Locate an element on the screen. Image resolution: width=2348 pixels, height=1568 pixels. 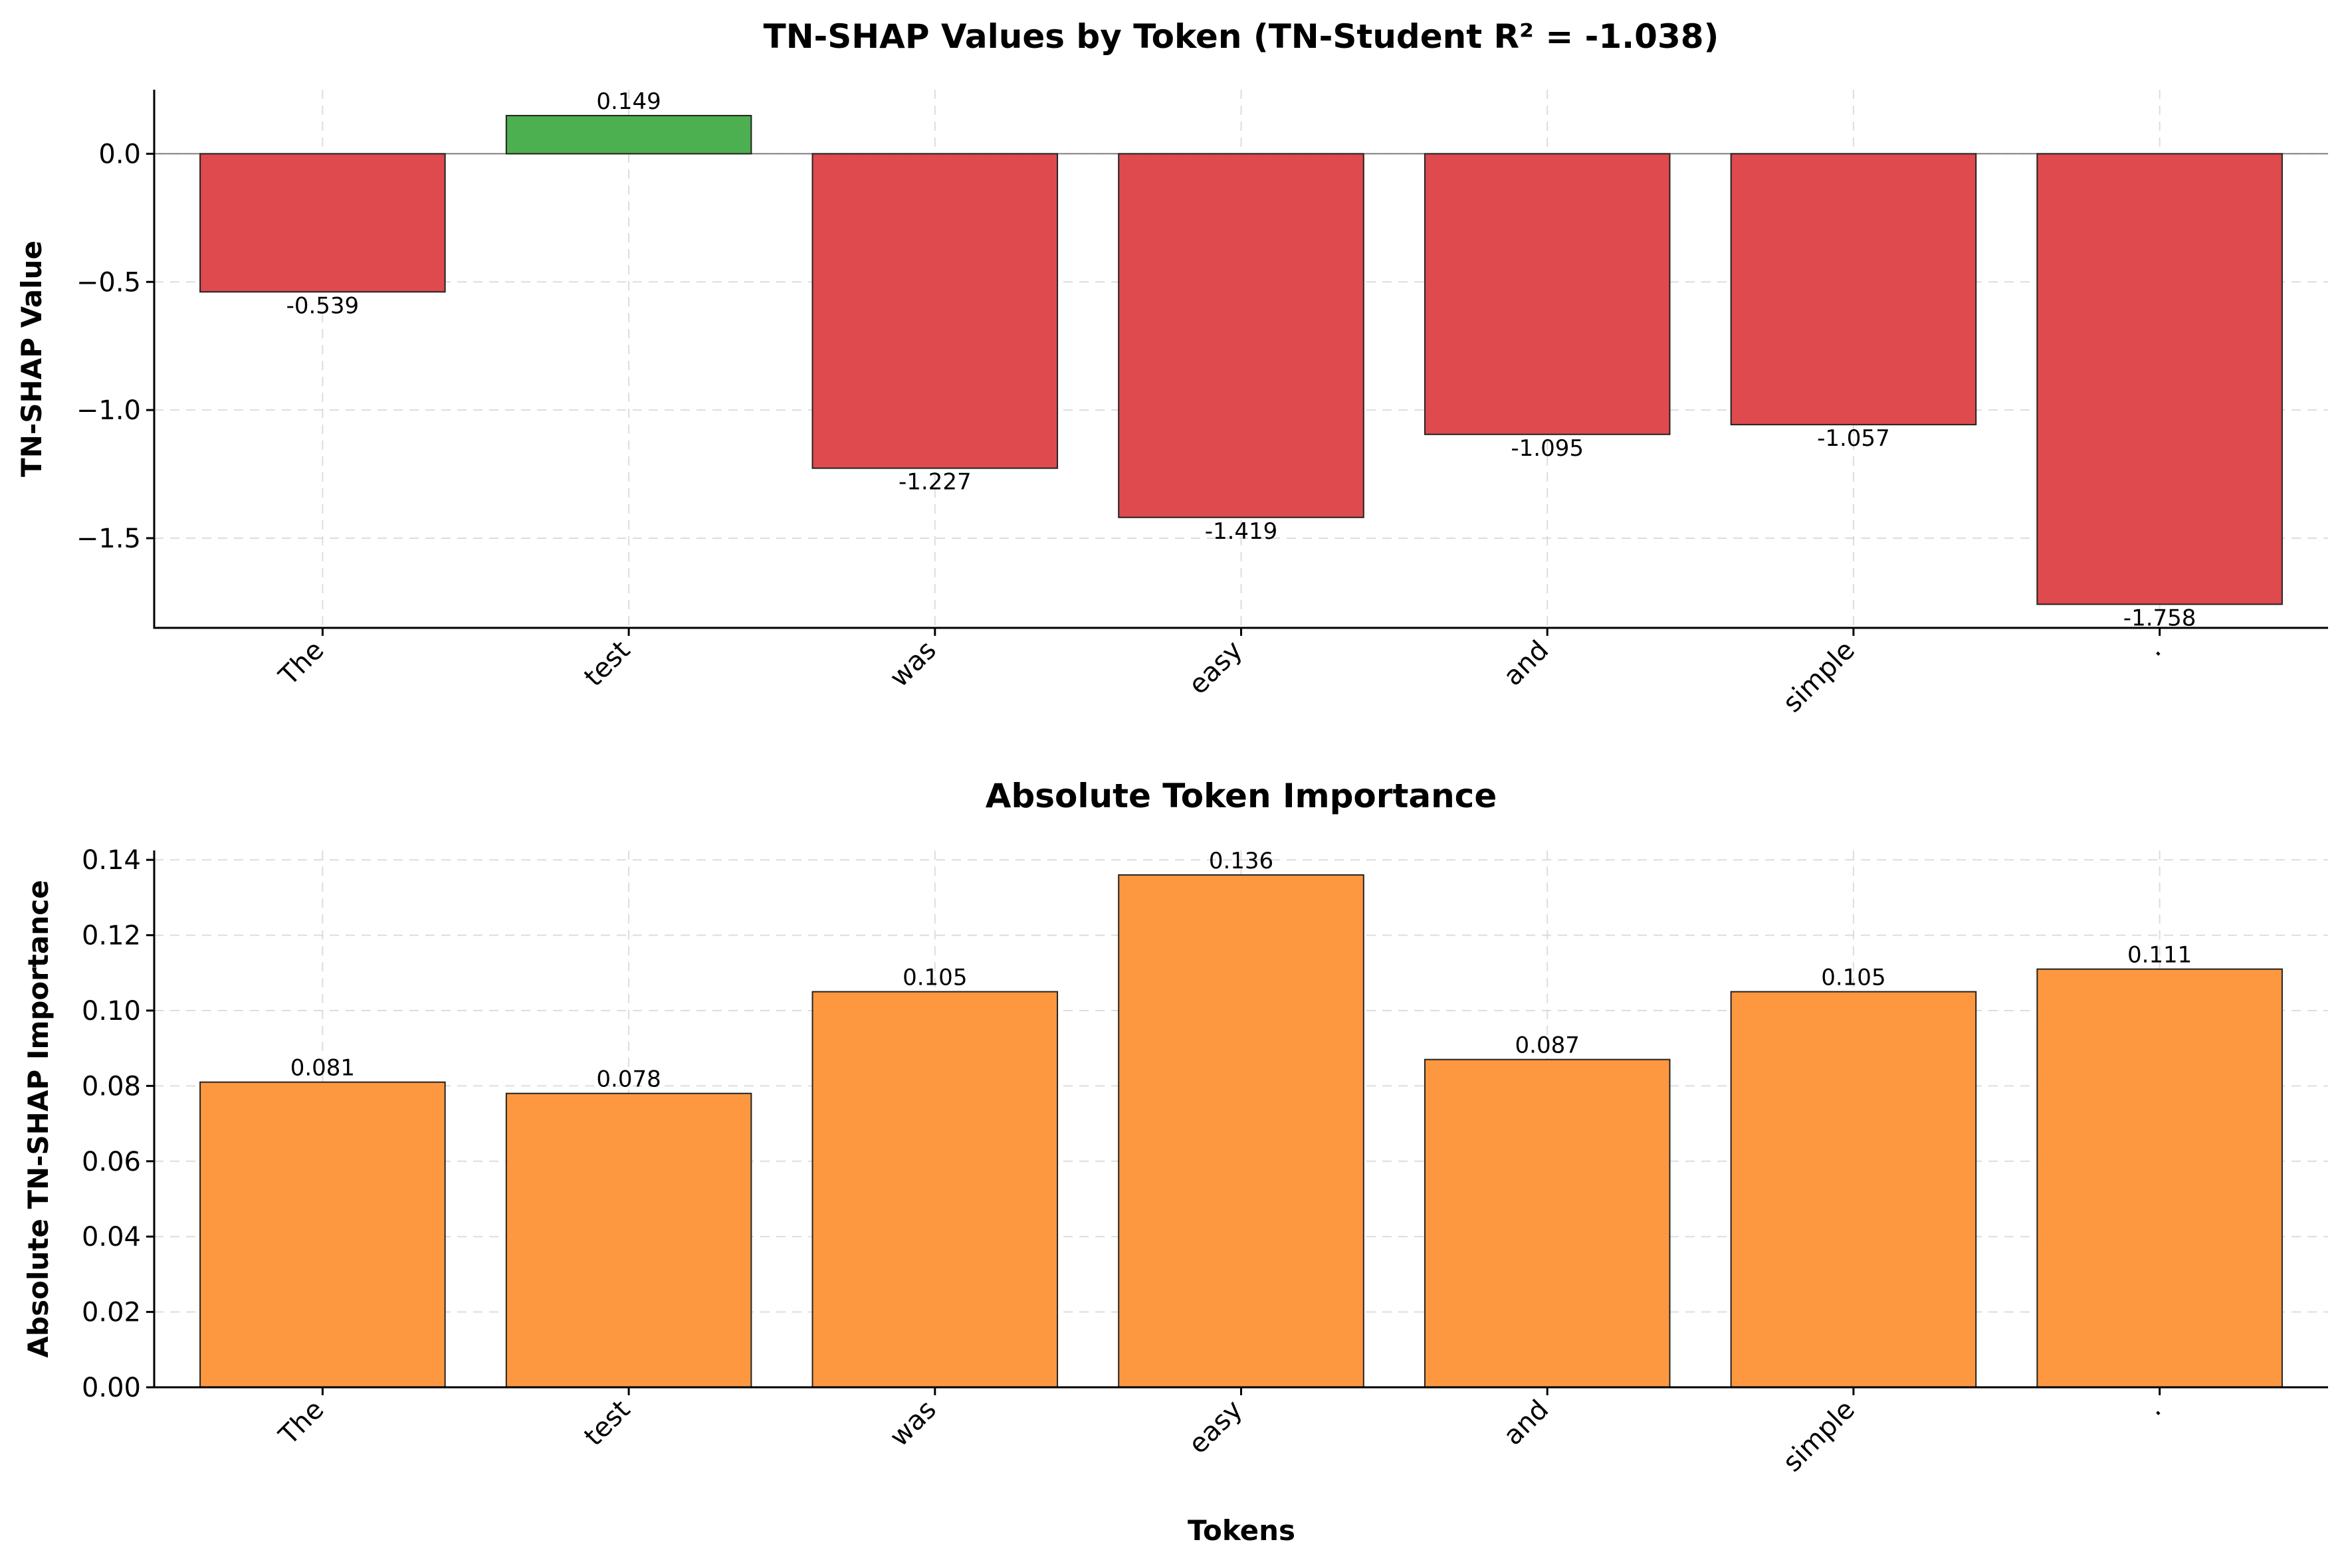
chart-title: Absolute Token Importance is located at coordinates (1241, 796).